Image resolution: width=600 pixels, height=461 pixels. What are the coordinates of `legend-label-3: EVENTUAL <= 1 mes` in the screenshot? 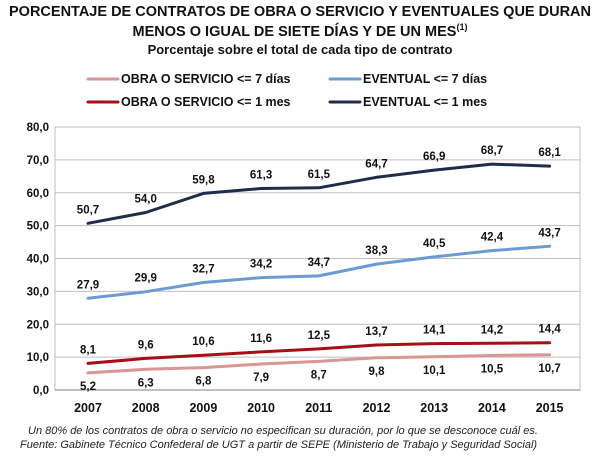 It's located at (425, 102).